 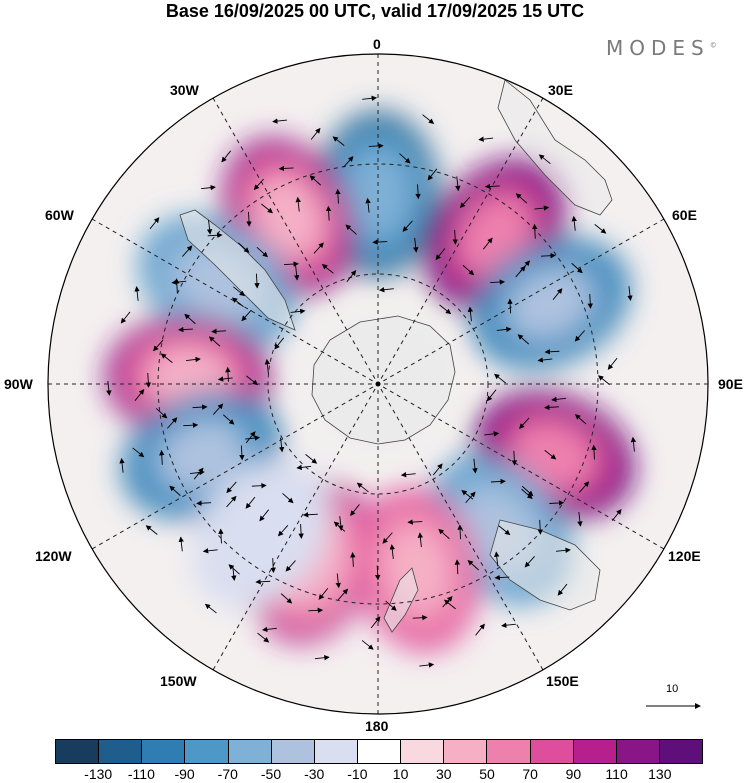 What do you see at coordinates (383, 380) in the screenshot?
I see `antarctica-outline` at bounding box center [383, 380].